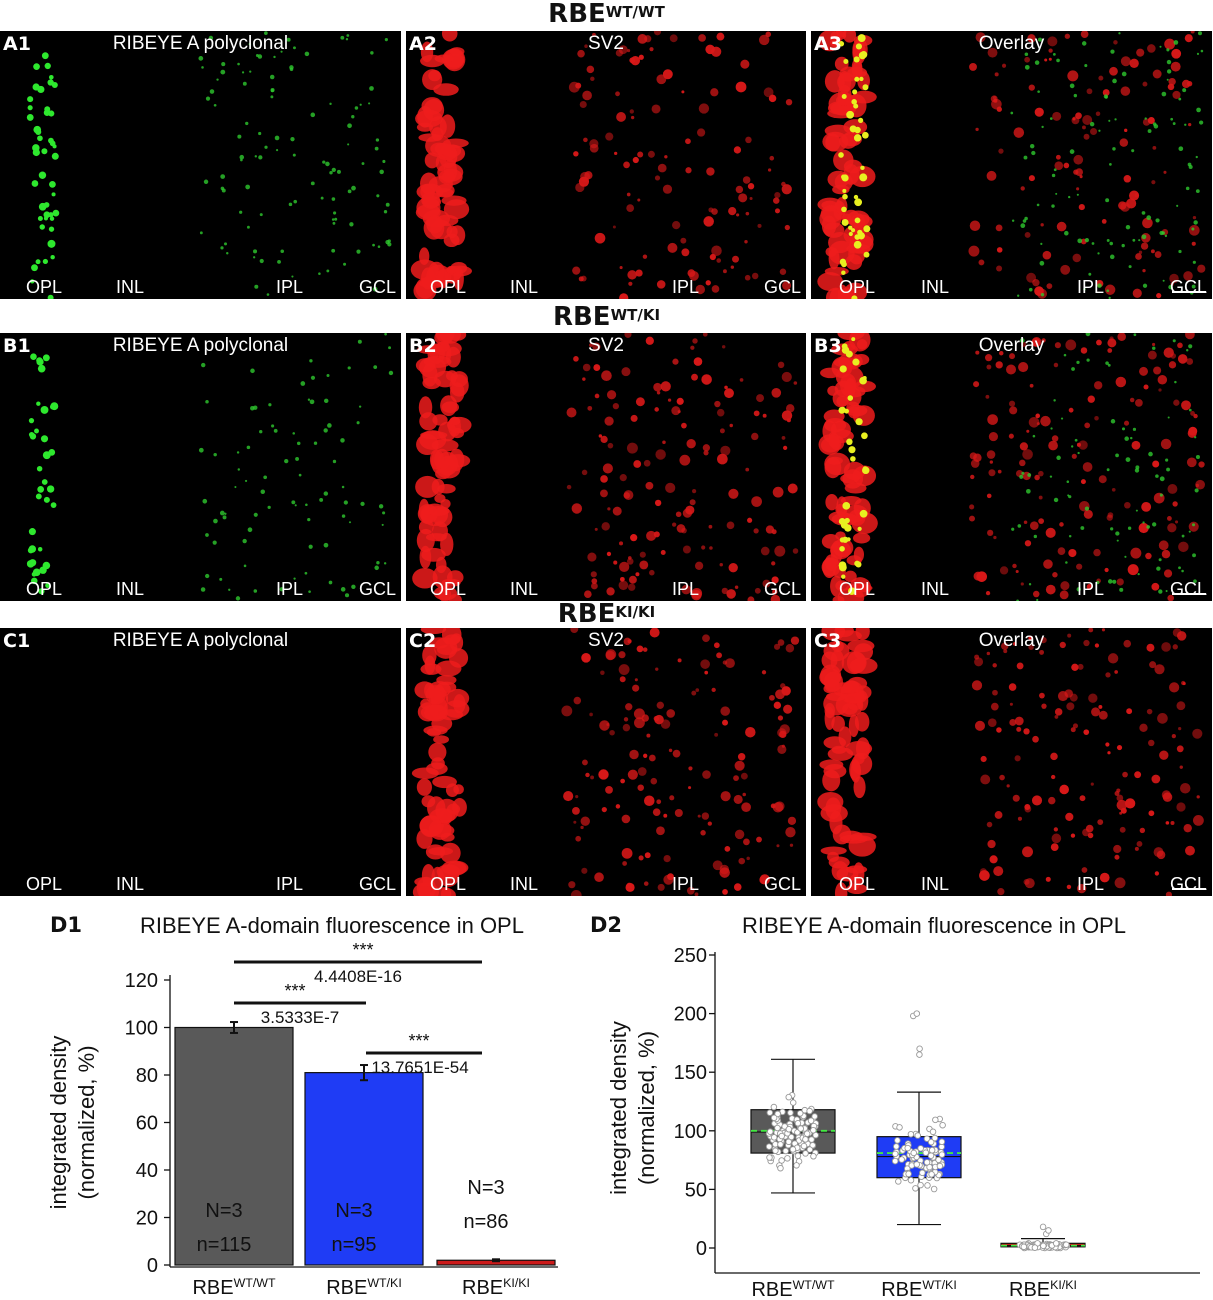 The image size is (1213, 1300). What do you see at coordinates (646, 1108) in the screenshot?
I see `y-axis-label: (normalized, %)` at bounding box center [646, 1108].